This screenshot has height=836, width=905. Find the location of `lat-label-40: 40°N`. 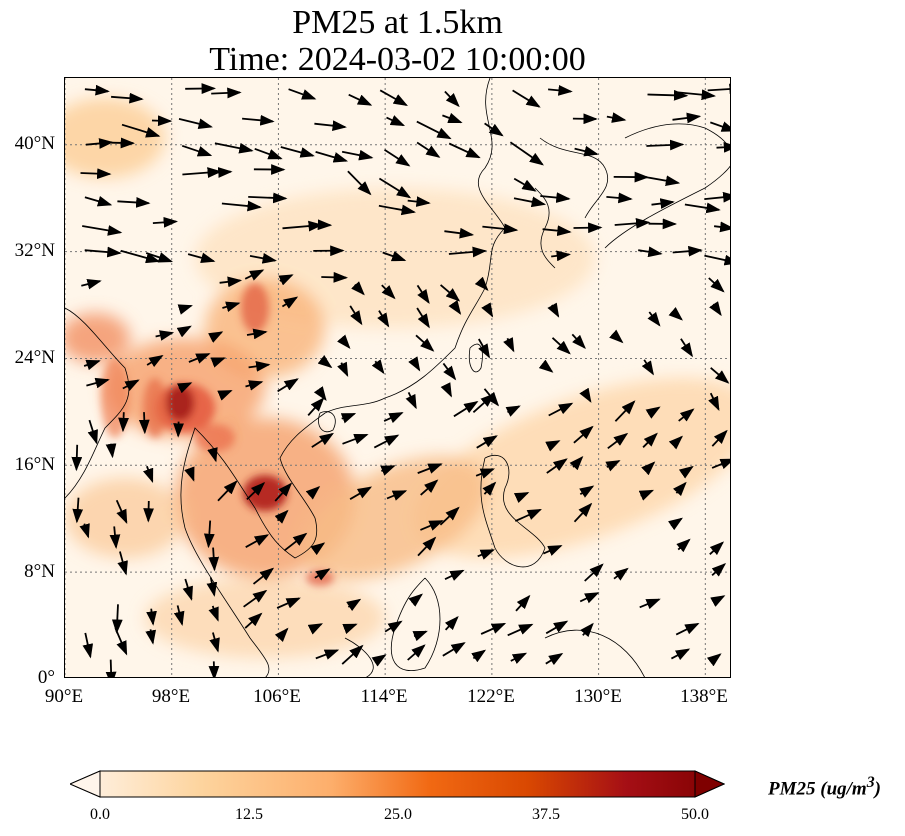

lat-label-40: 40°N is located at coordinates (34, 143).